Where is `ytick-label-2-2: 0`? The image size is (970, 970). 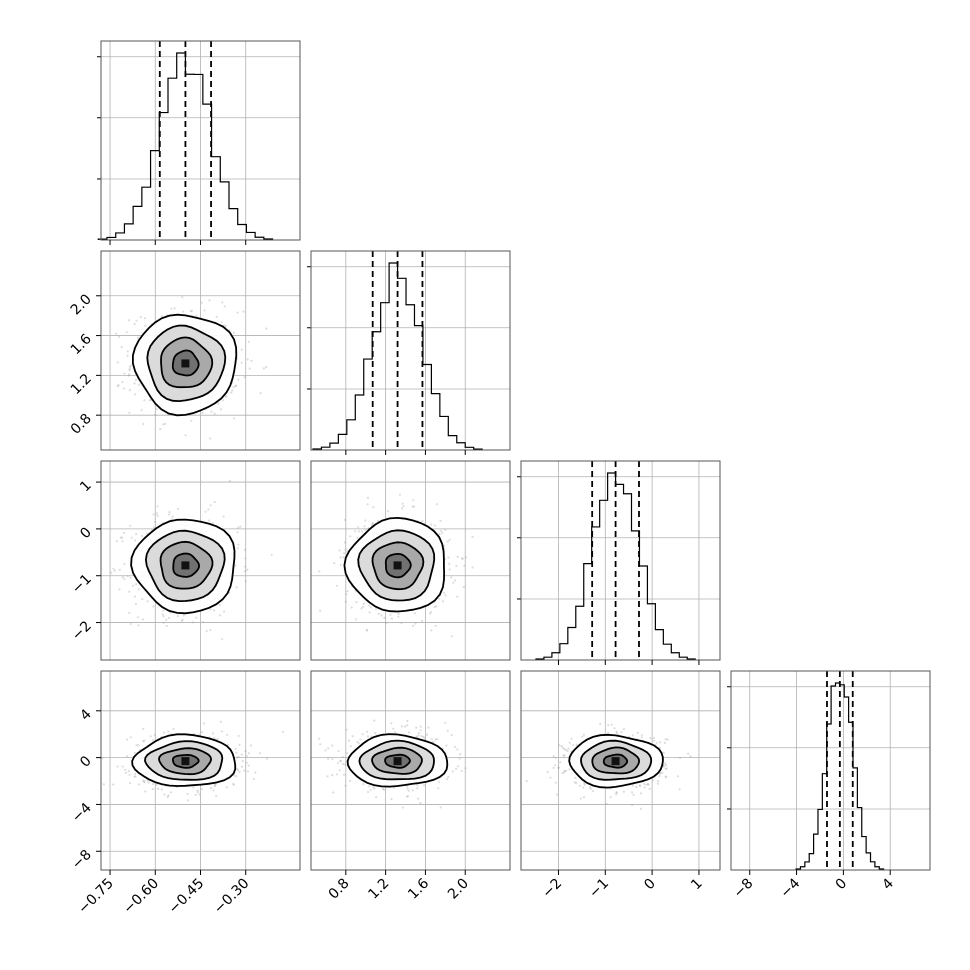 ytick-label-2-2: 0 is located at coordinates (86, 533).